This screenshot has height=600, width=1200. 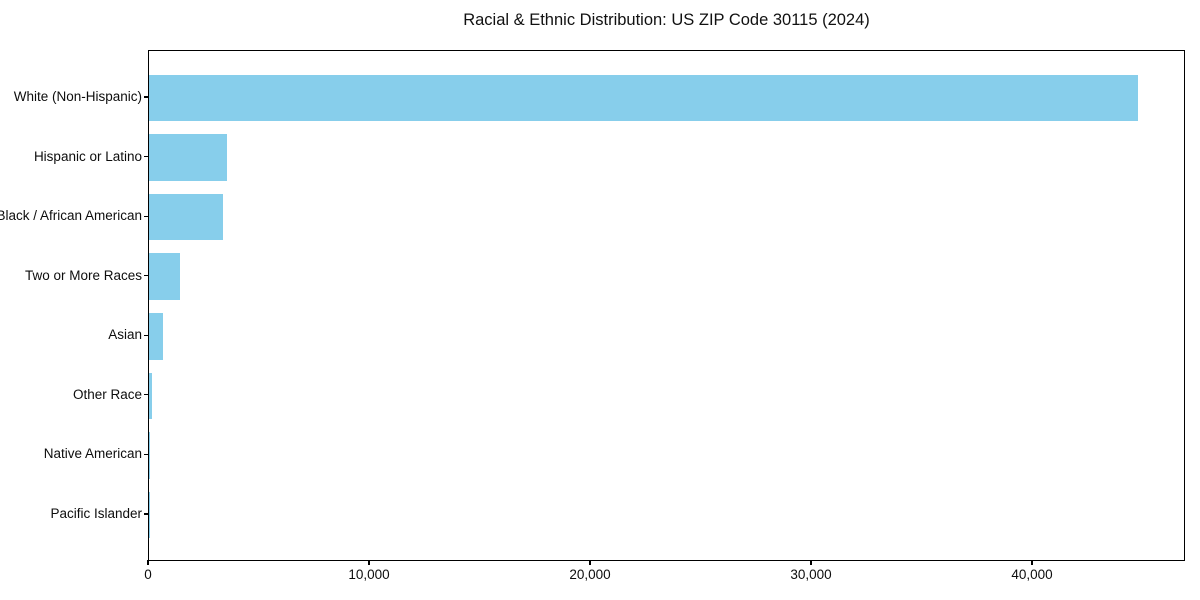 I want to click on x-tick-label: 0, so click(x=148, y=574).